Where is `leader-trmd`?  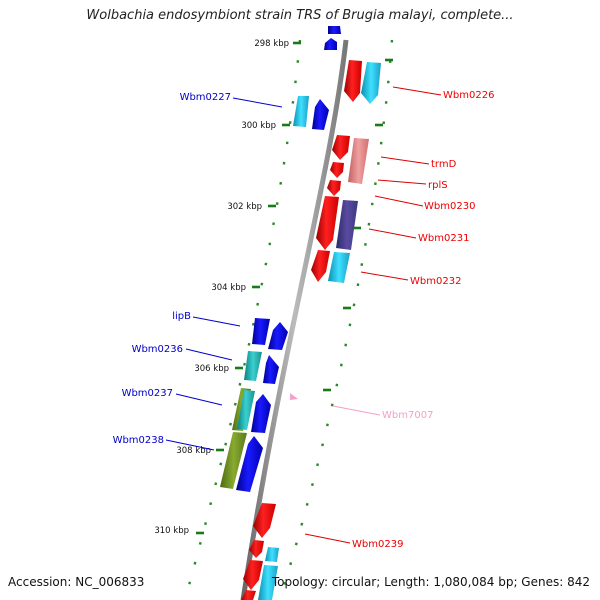
leader-trmd is located at coordinates (405, 160).